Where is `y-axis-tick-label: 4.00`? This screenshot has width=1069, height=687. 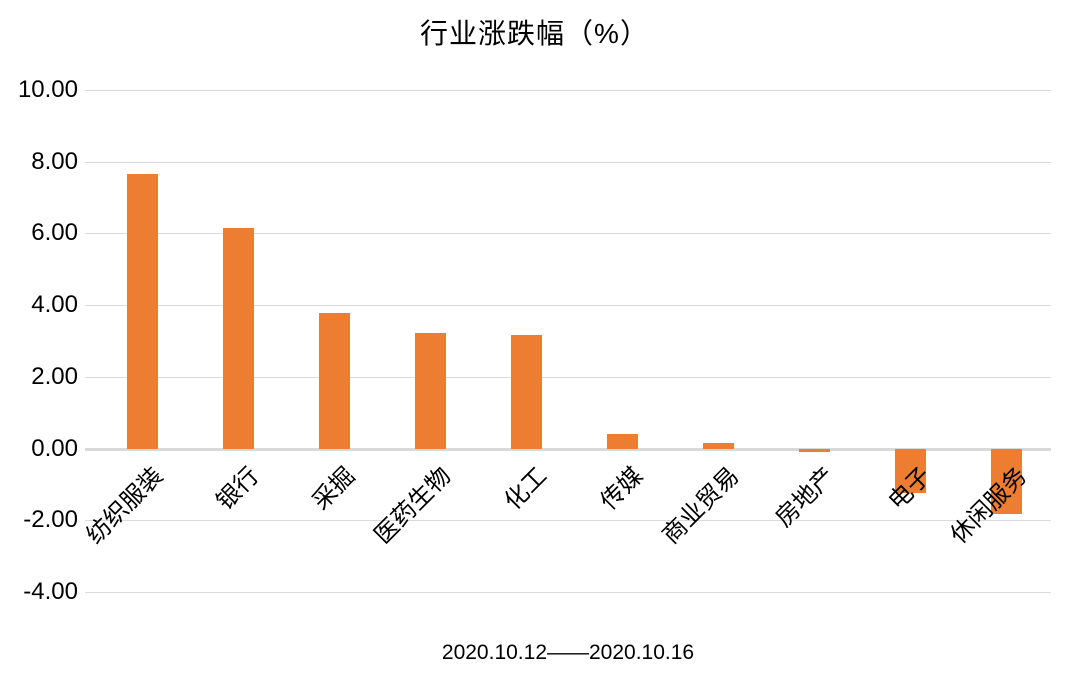 y-axis-tick-label: 4.00 is located at coordinates (54, 305).